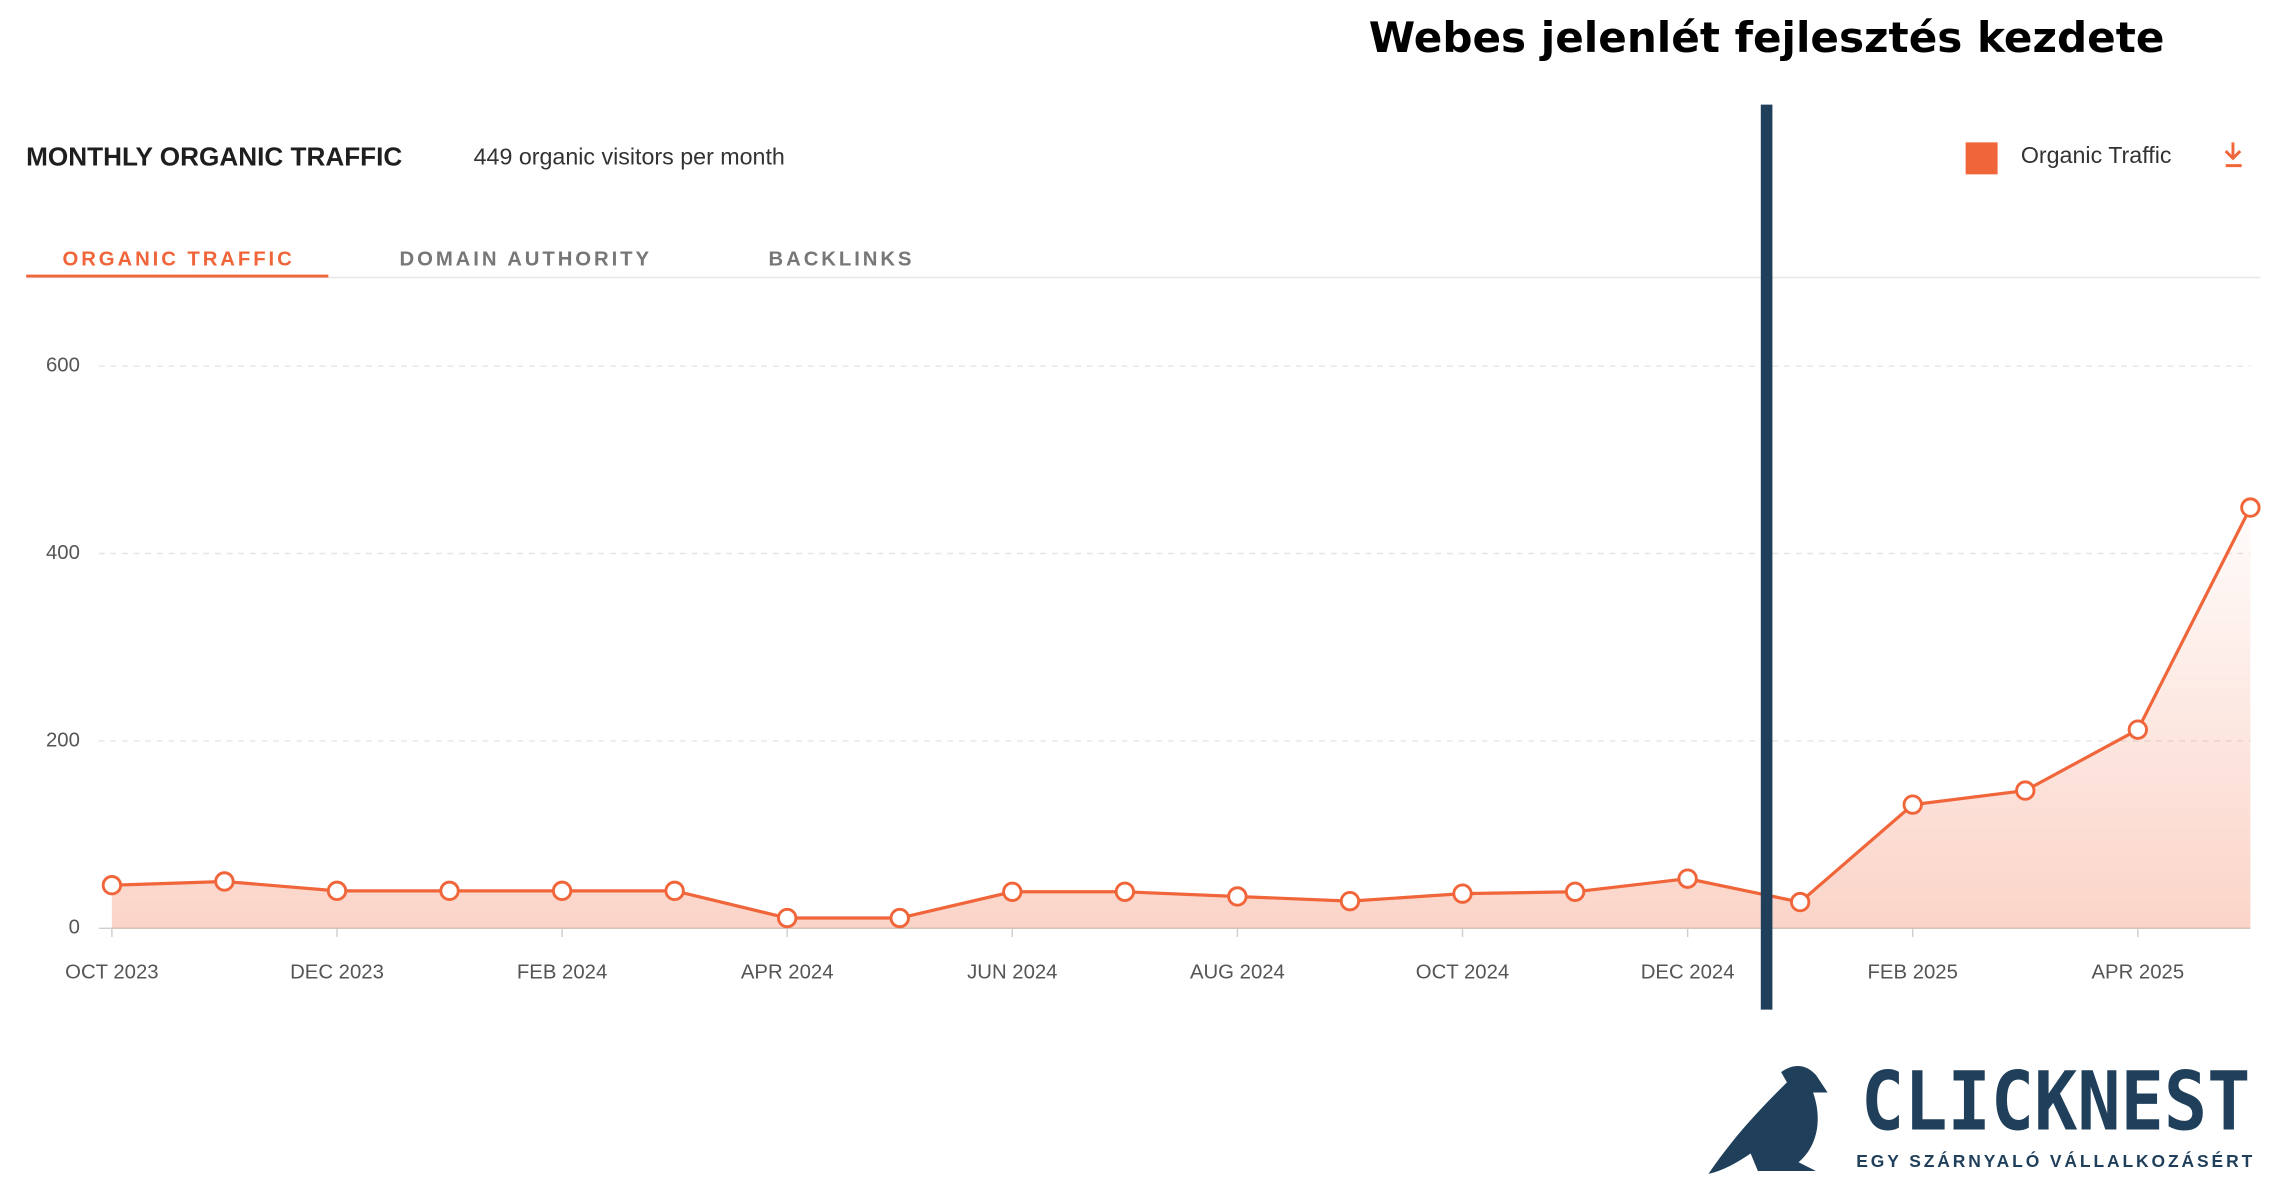  Describe the element at coordinates (1913, 973) in the screenshot. I see `x-tick-label: FEB 2025` at that location.